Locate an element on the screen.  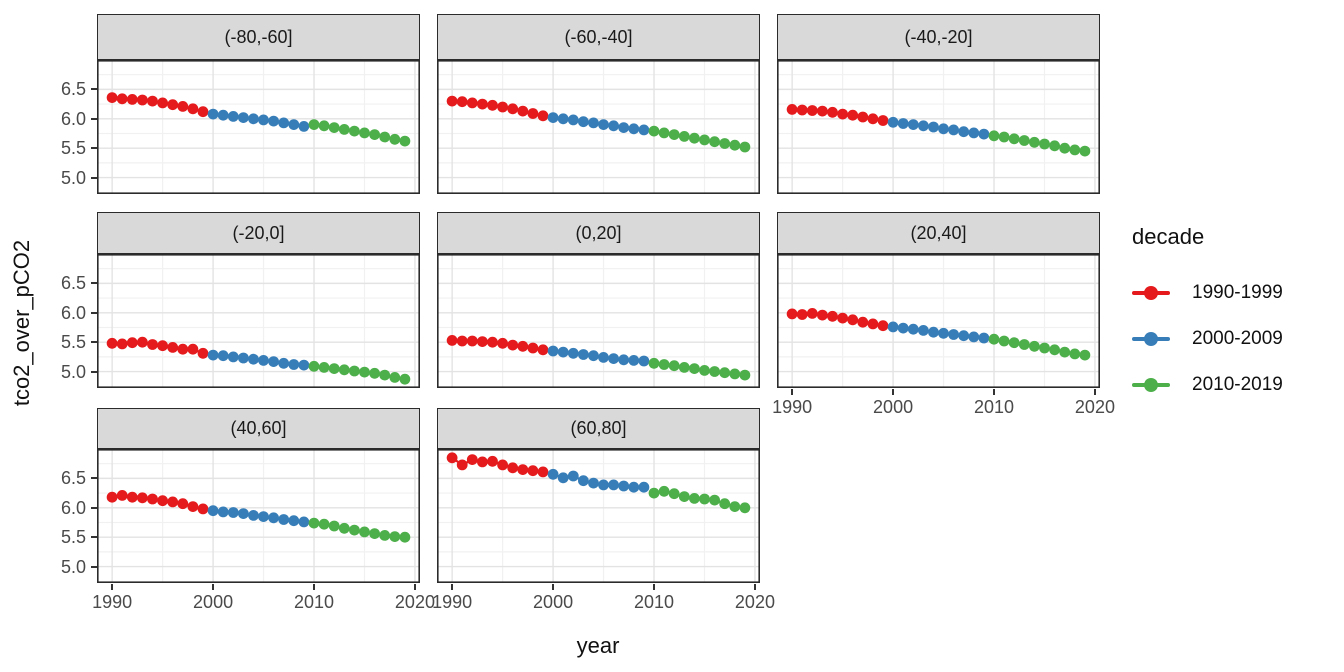
x-tick-label: 2000 is located at coordinates (893, 407).